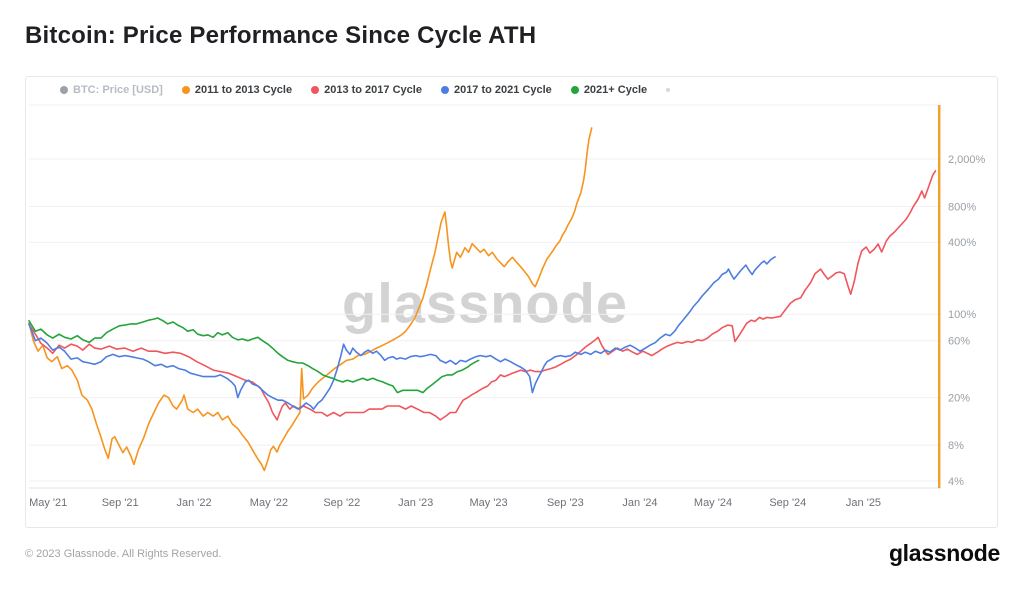  What do you see at coordinates (956, 446) in the screenshot?
I see `y-axis-label: 8%` at bounding box center [956, 446].